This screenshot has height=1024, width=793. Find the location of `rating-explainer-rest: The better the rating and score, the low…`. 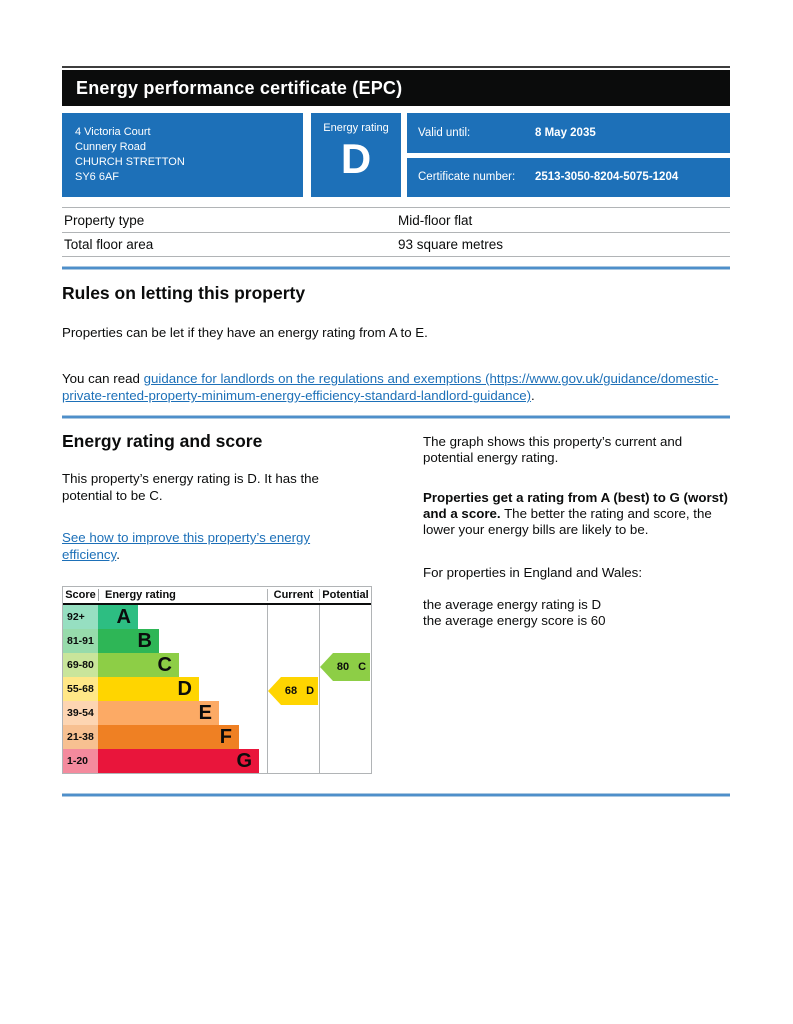

rating-explainer-rest: The better the rating and score, the low… is located at coordinates (567, 521).